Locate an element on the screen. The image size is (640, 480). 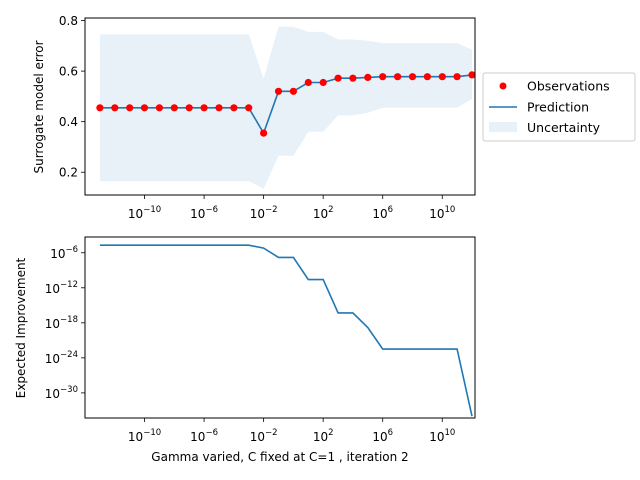
legend: Observations Prediction Uncertainty is located at coordinates (559, 107).